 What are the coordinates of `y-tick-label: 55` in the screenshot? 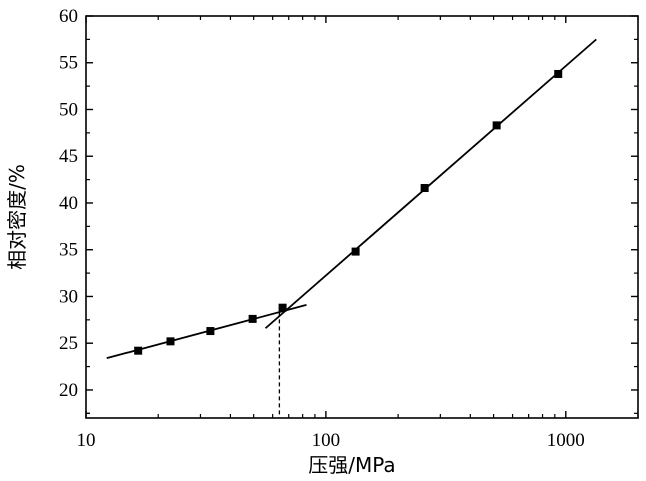 It's located at (68, 63).